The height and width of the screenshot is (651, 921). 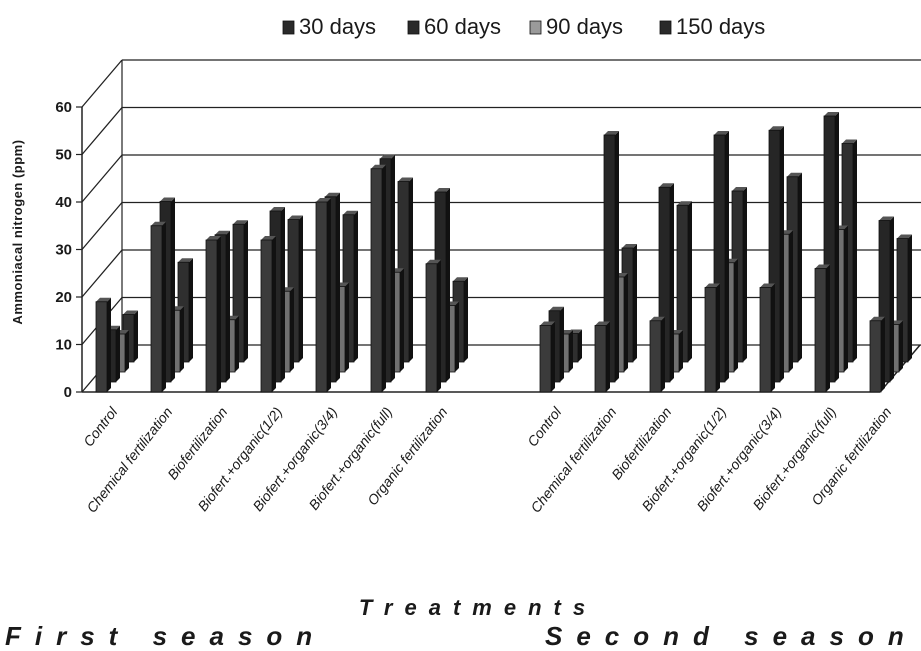 What do you see at coordinates (478, 607) in the screenshot?
I see `x-axis-title: Treatments` at bounding box center [478, 607].